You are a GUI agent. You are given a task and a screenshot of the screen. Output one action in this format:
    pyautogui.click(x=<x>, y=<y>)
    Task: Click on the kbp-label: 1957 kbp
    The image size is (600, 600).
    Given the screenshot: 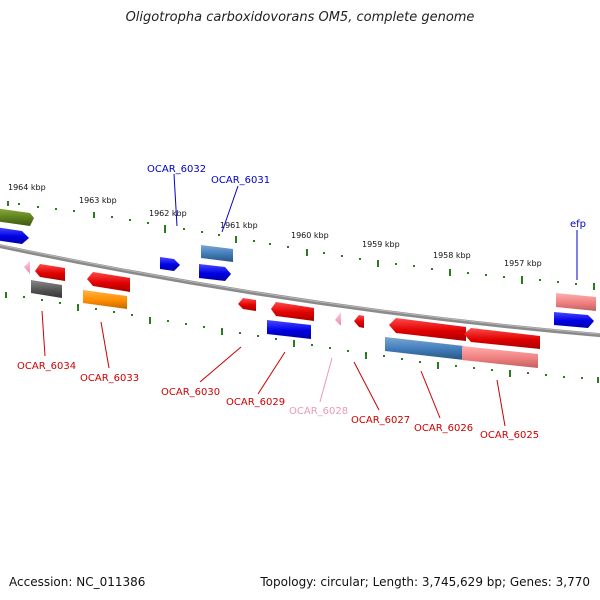 What is the action you would take?
    pyautogui.click(x=523, y=263)
    